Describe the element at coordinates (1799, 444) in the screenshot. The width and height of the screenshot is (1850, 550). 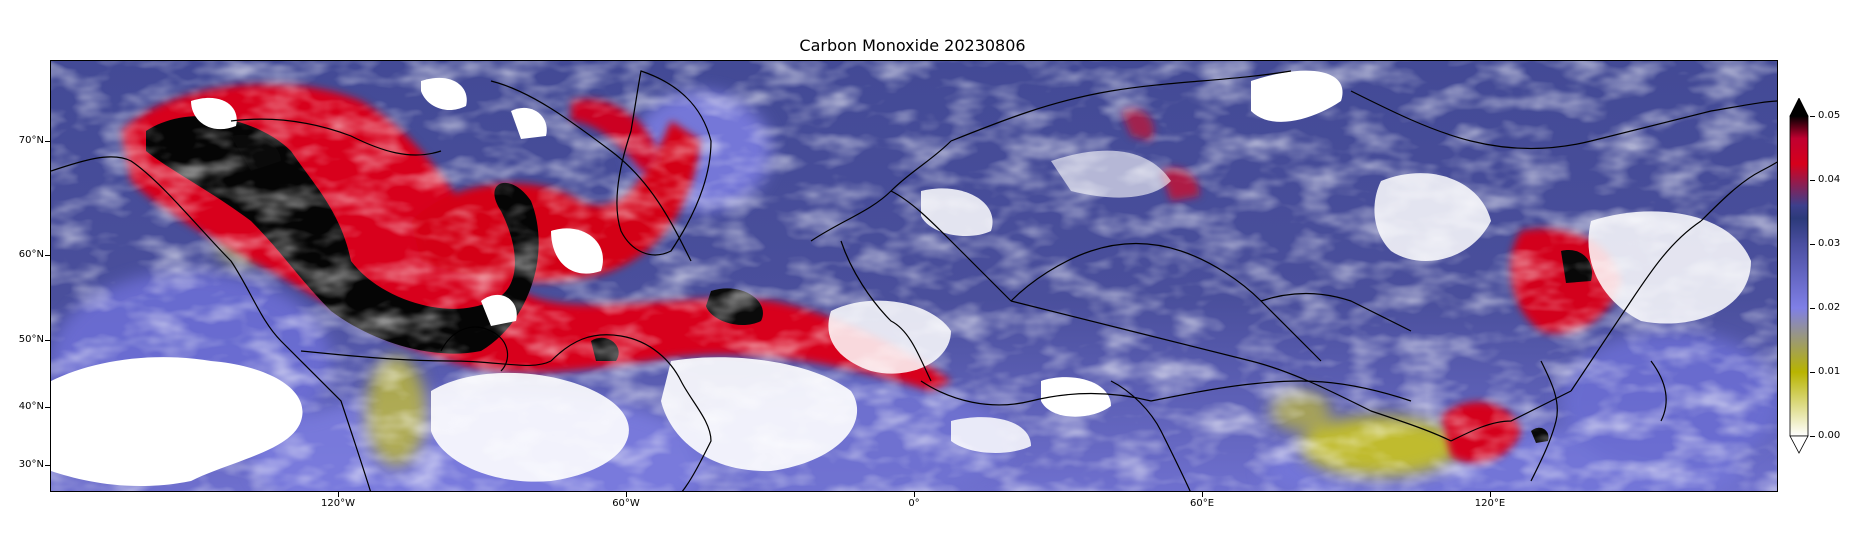
I see `colorbar-extend-min` at that location.